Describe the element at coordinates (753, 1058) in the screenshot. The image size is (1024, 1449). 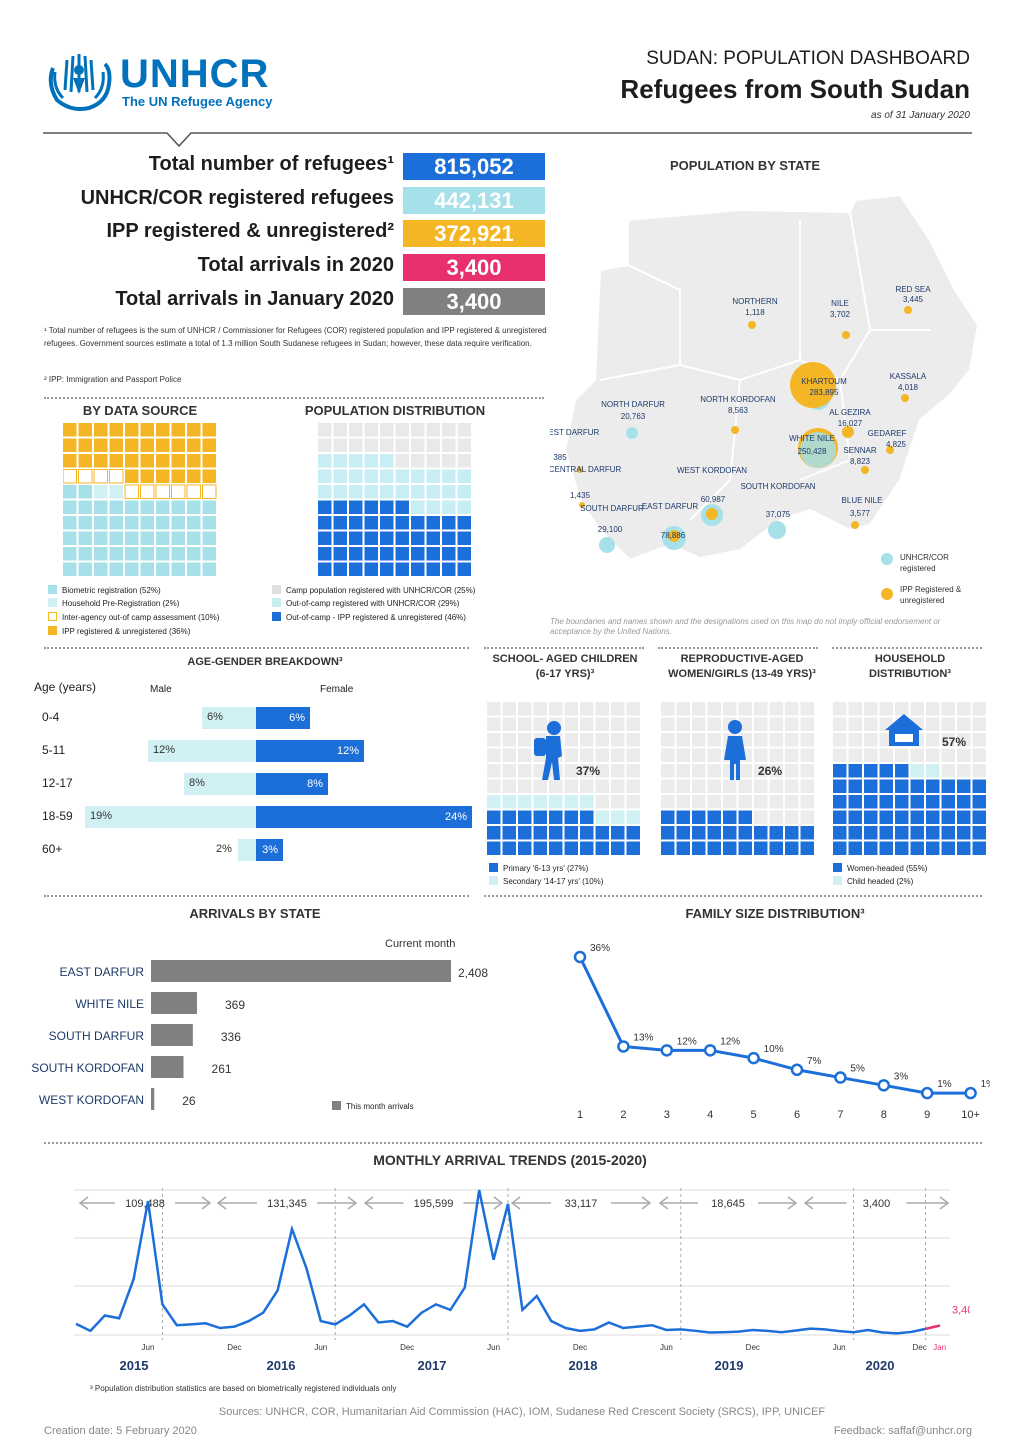
I see `family-size-point` at that location.